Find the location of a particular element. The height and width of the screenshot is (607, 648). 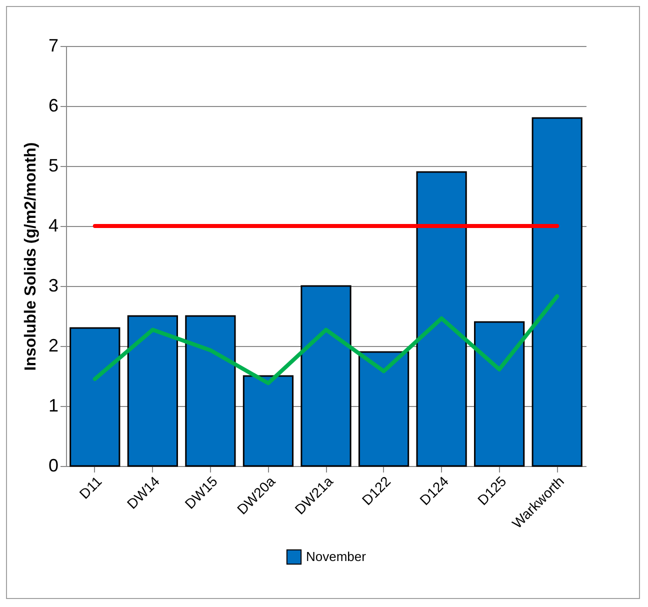

x-tick-label: D11 is located at coordinates (90, 487).